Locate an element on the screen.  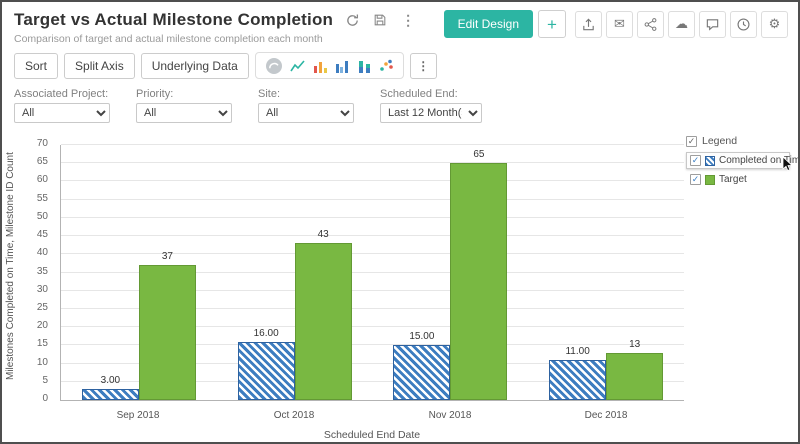
legend-item: ✓ Completed on Time is located at coordinates (742, 160).